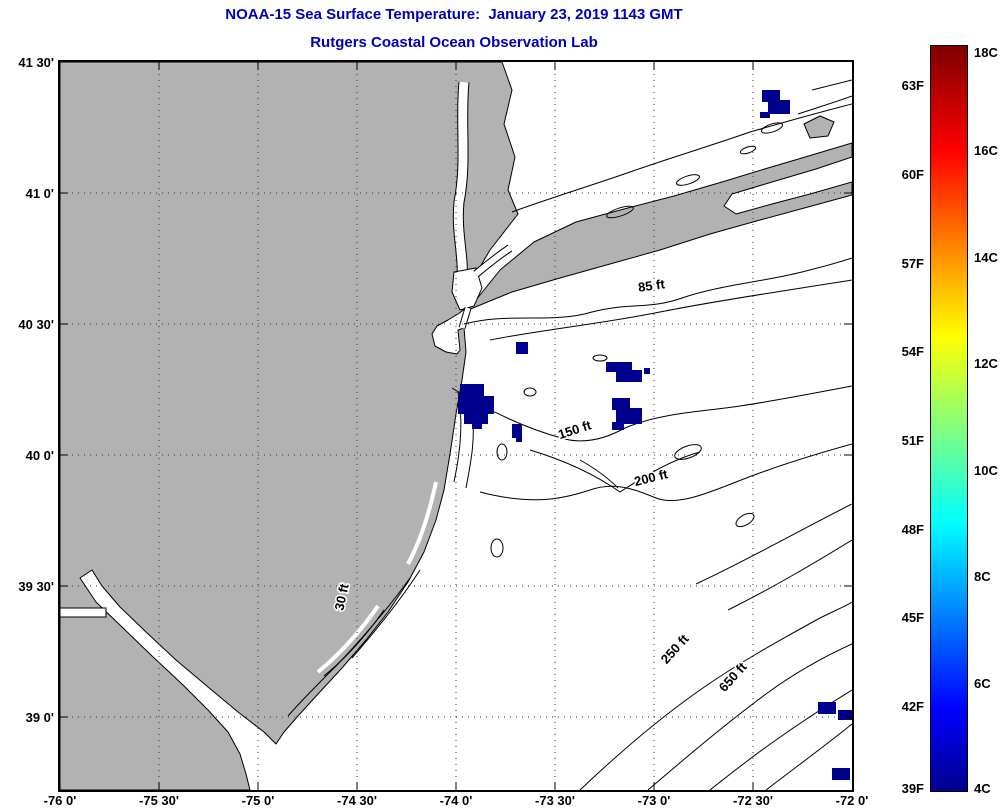 This screenshot has width=1000, height=809. I want to click on x-tick-label: -75 0', so click(258, 800).